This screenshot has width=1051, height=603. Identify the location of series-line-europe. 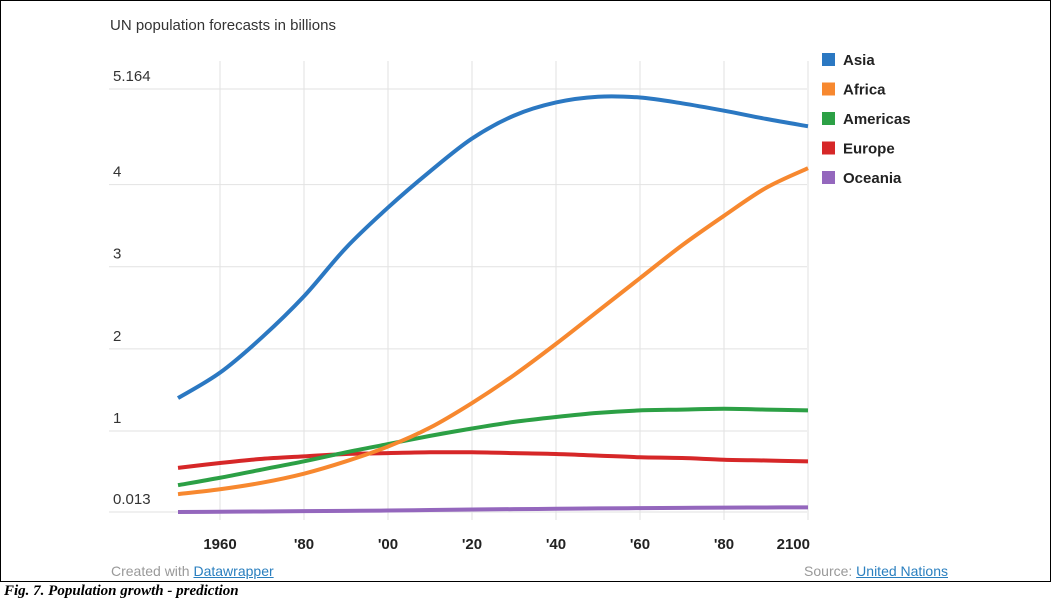
(493, 460).